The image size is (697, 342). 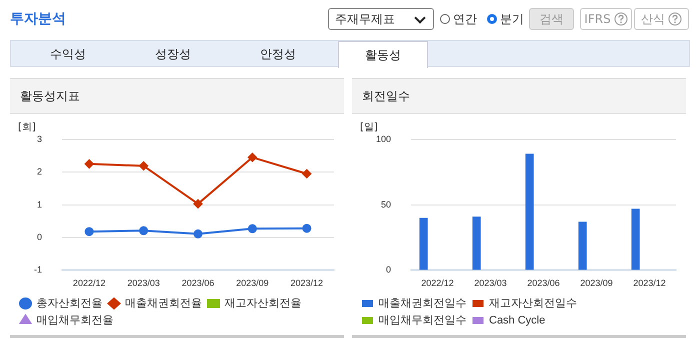 What do you see at coordinates (519, 96) in the screenshot?
I see `chart-title: 회전일수` at bounding box center [519, 96].